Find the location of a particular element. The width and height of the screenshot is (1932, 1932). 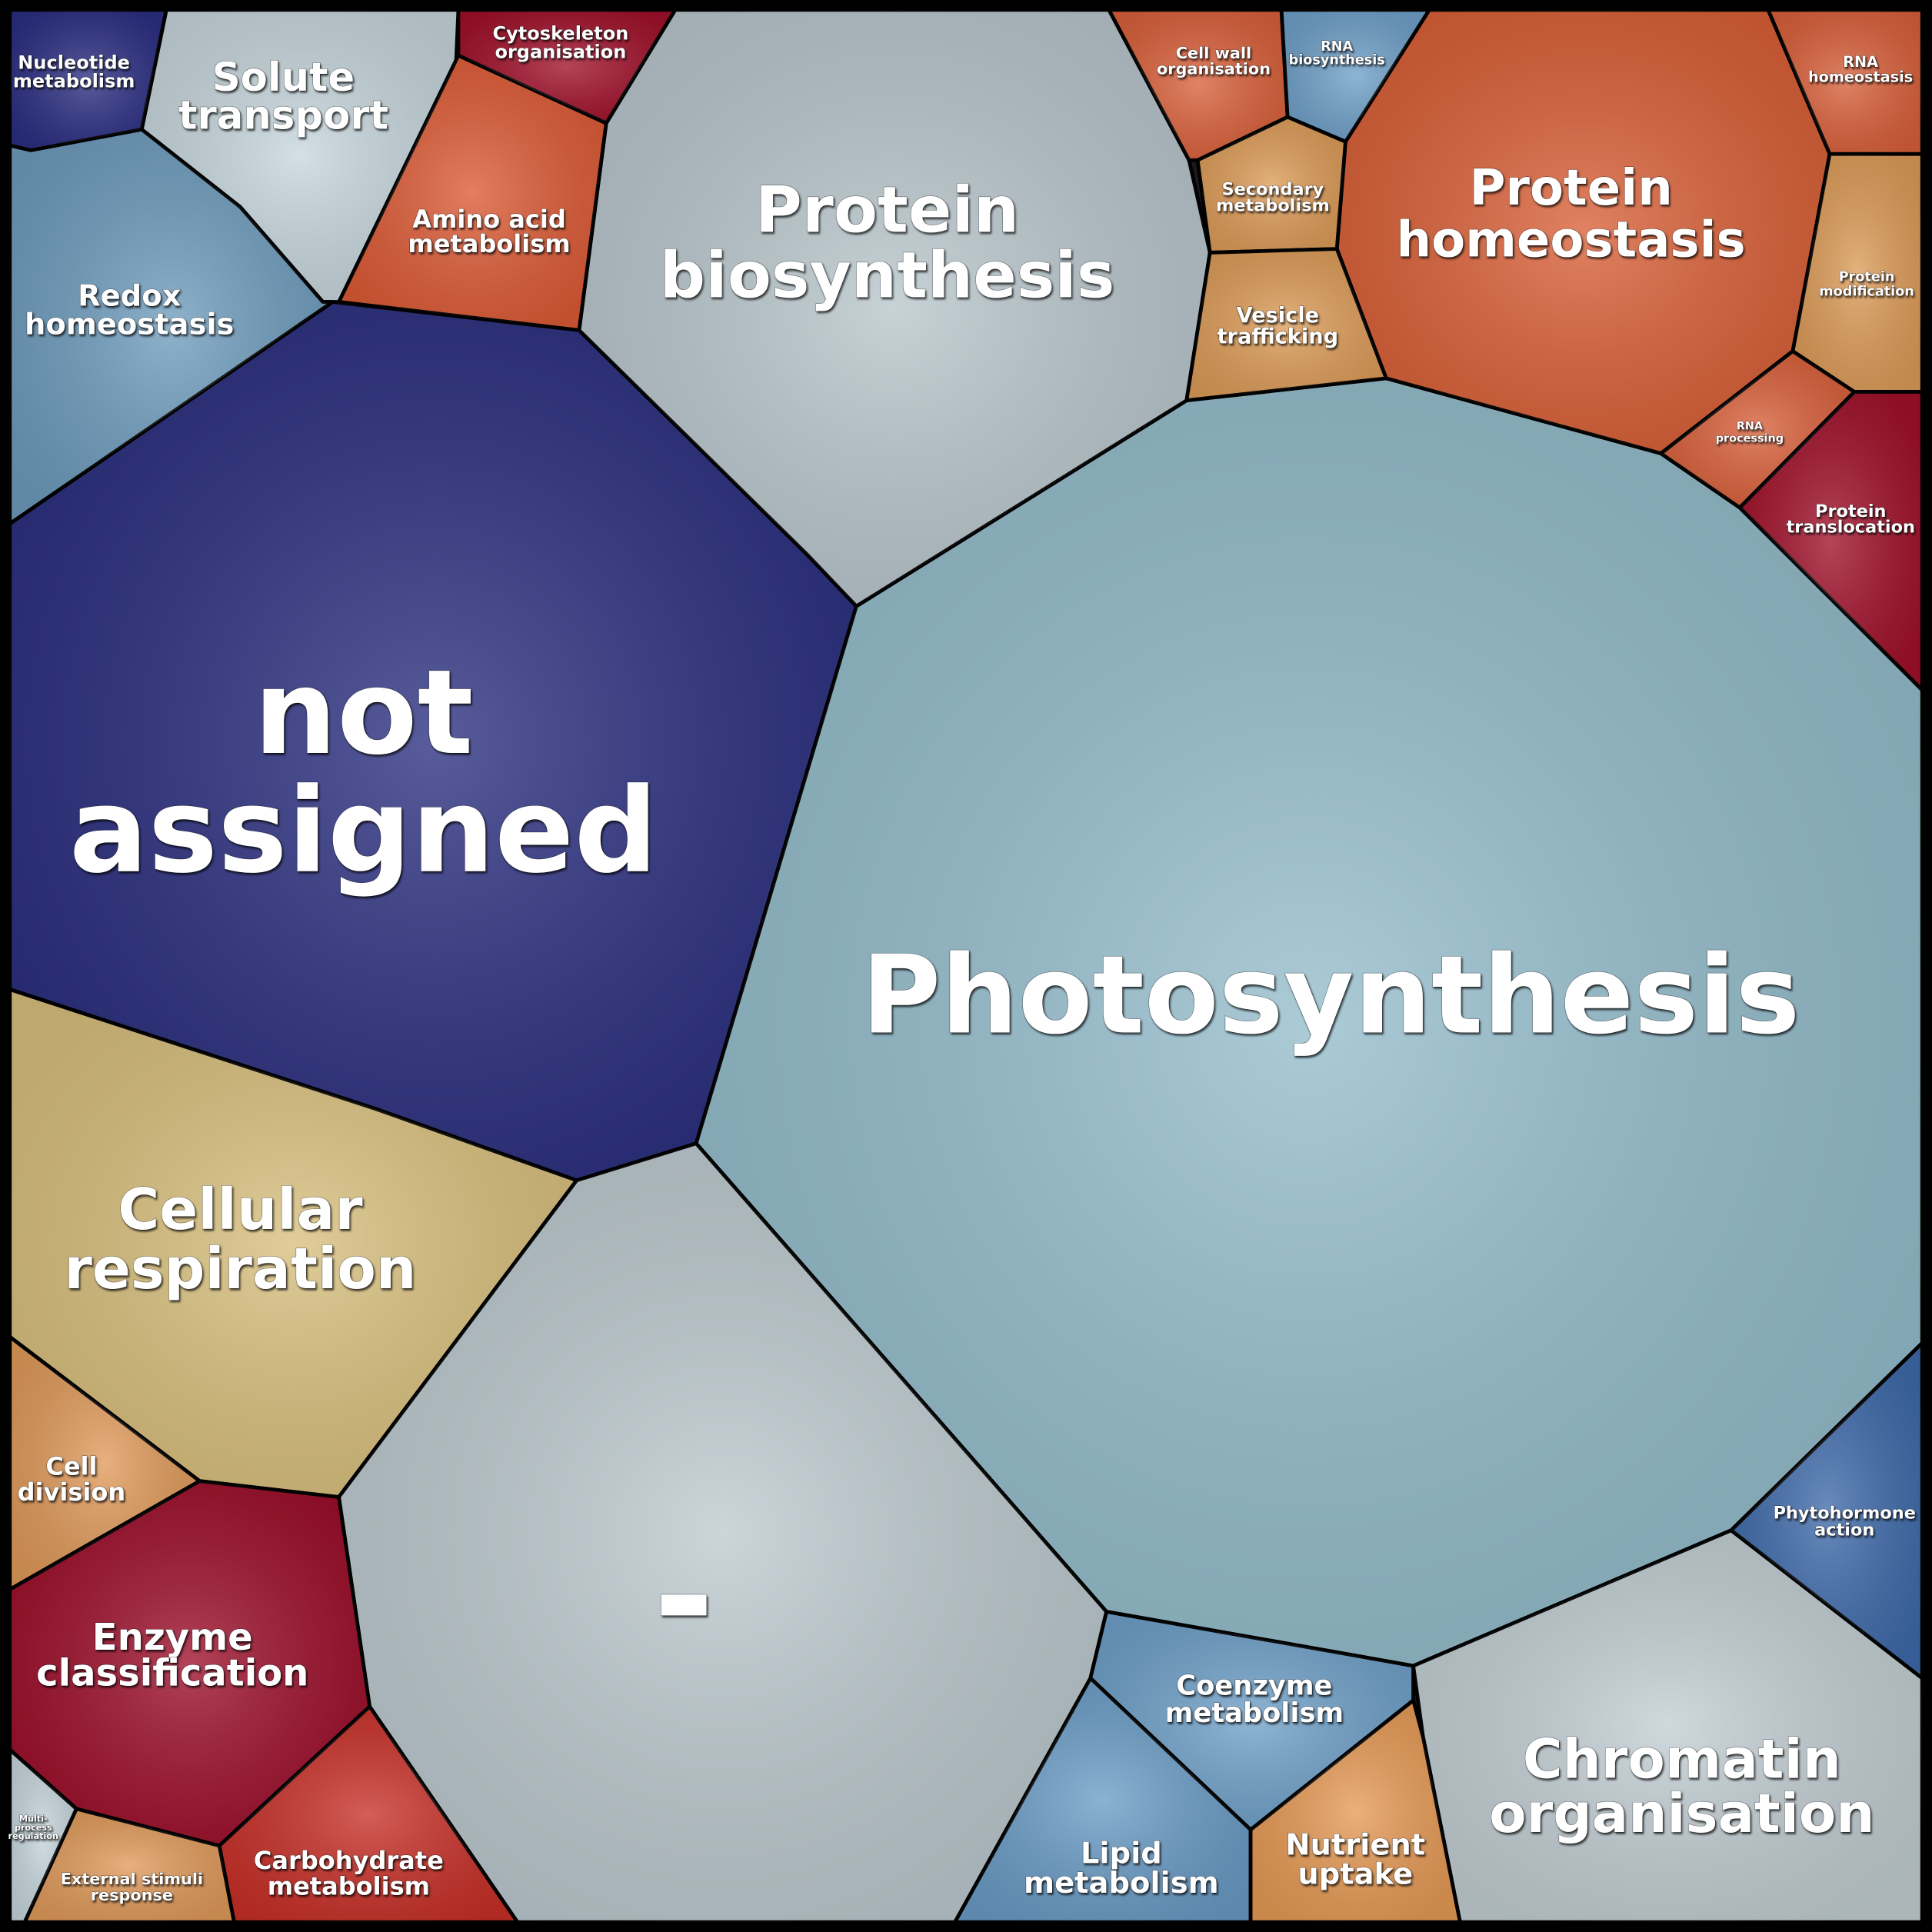

cell-label: Coenzyme metabolism is located at coordinates (1254, 1699).